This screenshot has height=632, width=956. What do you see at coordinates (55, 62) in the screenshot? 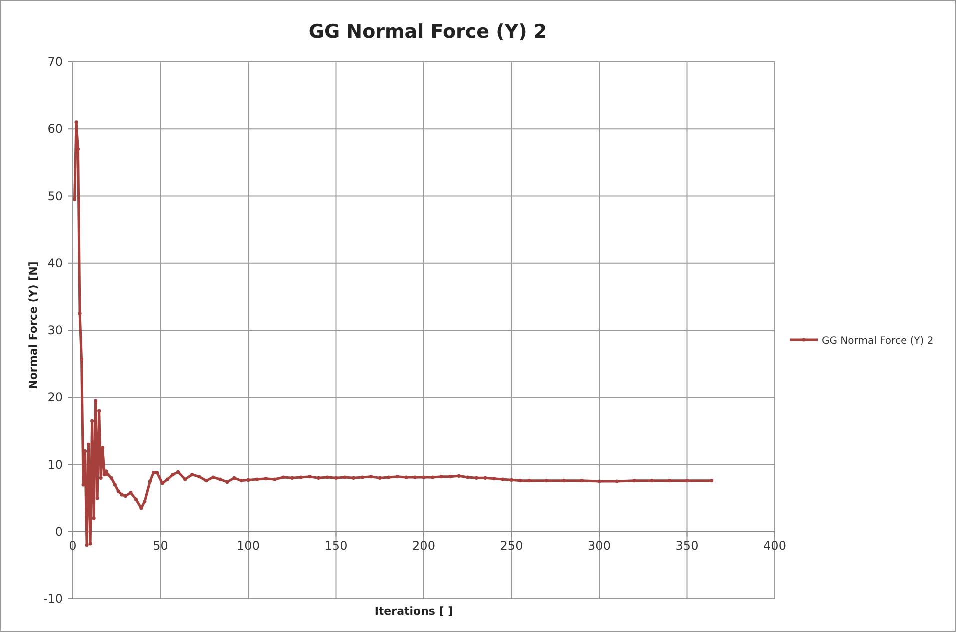
I see `y-tick-label: 70` at bounding box center [55, 62].